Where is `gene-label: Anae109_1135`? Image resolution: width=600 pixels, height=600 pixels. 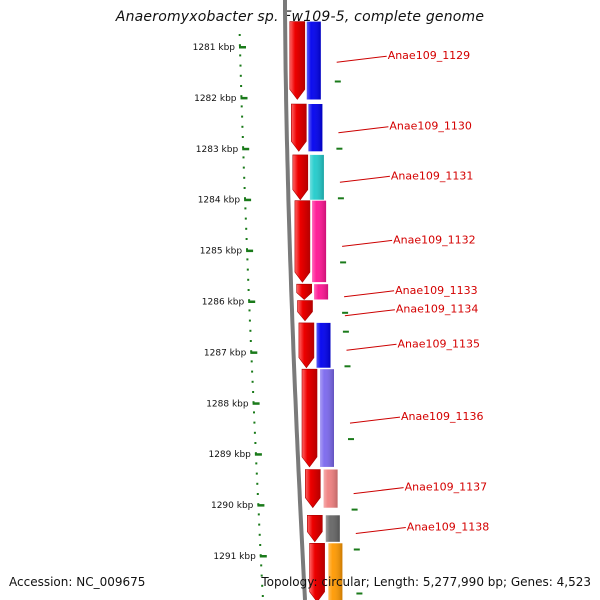 gene-label: Anae109_1135 is located at coordinates (439, 343).